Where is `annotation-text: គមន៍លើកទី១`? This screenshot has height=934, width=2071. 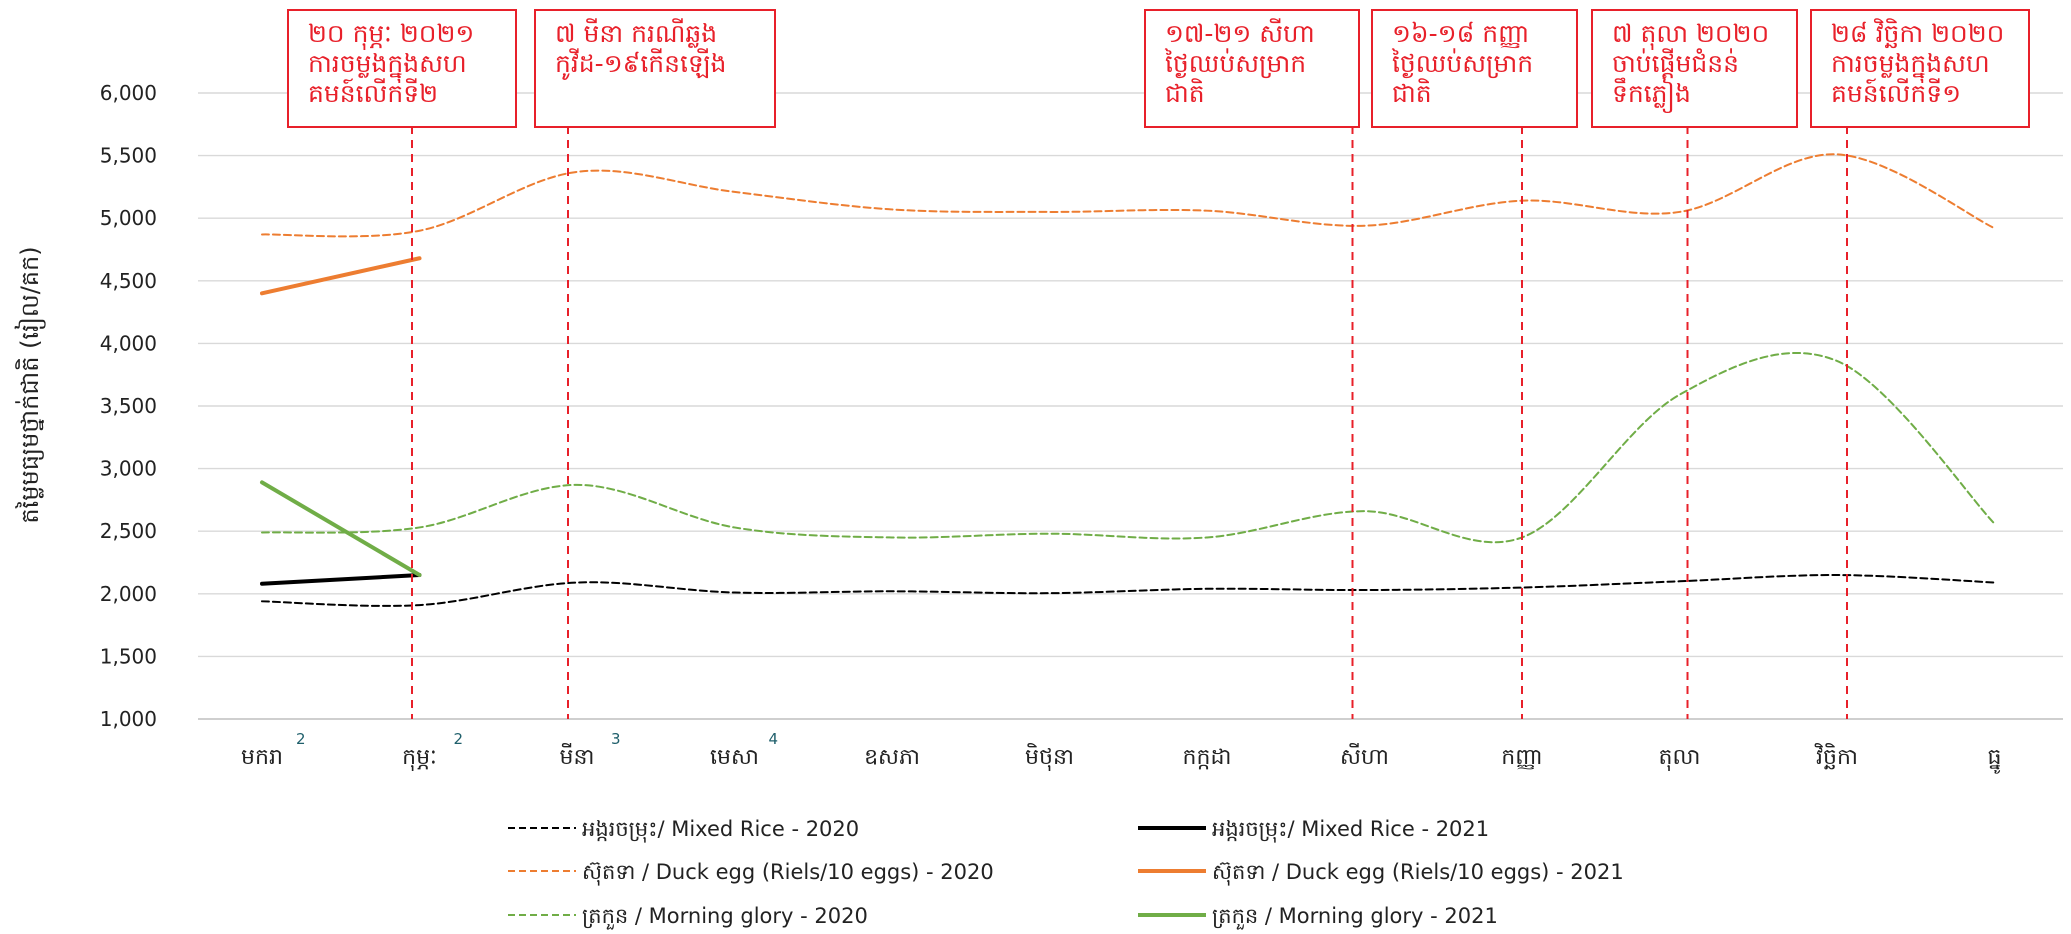 annotation-text: គមន៍លើកទី១ is located at coordinates (1896, 93).